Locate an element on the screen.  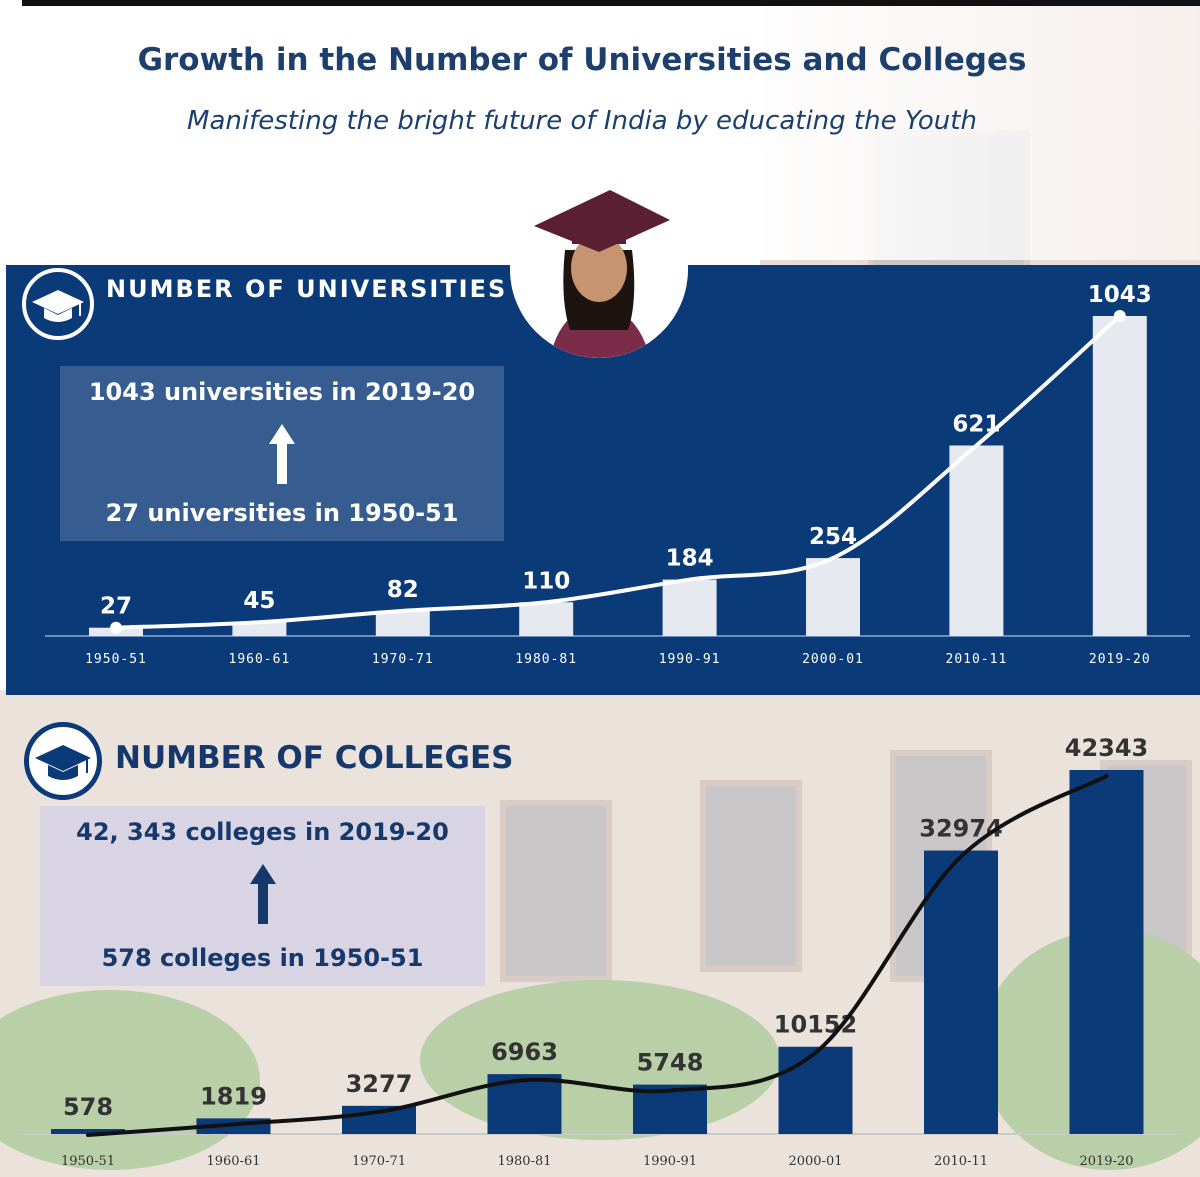
data-label-uni-1980-81: 110 is located at coordinates (546, 581).